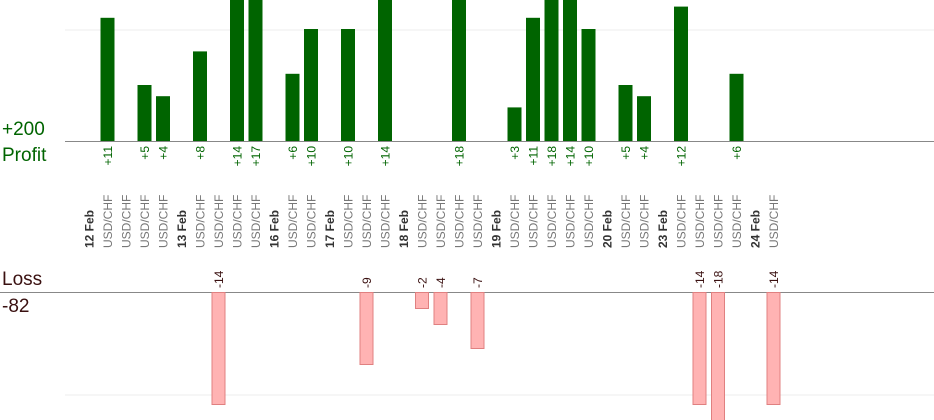 This screenshot has height=420, width=934. What do you see at coordinates (423, 282) in the screenshot?
I see `loss-value-label: -2` at bounding box center [423, 282].